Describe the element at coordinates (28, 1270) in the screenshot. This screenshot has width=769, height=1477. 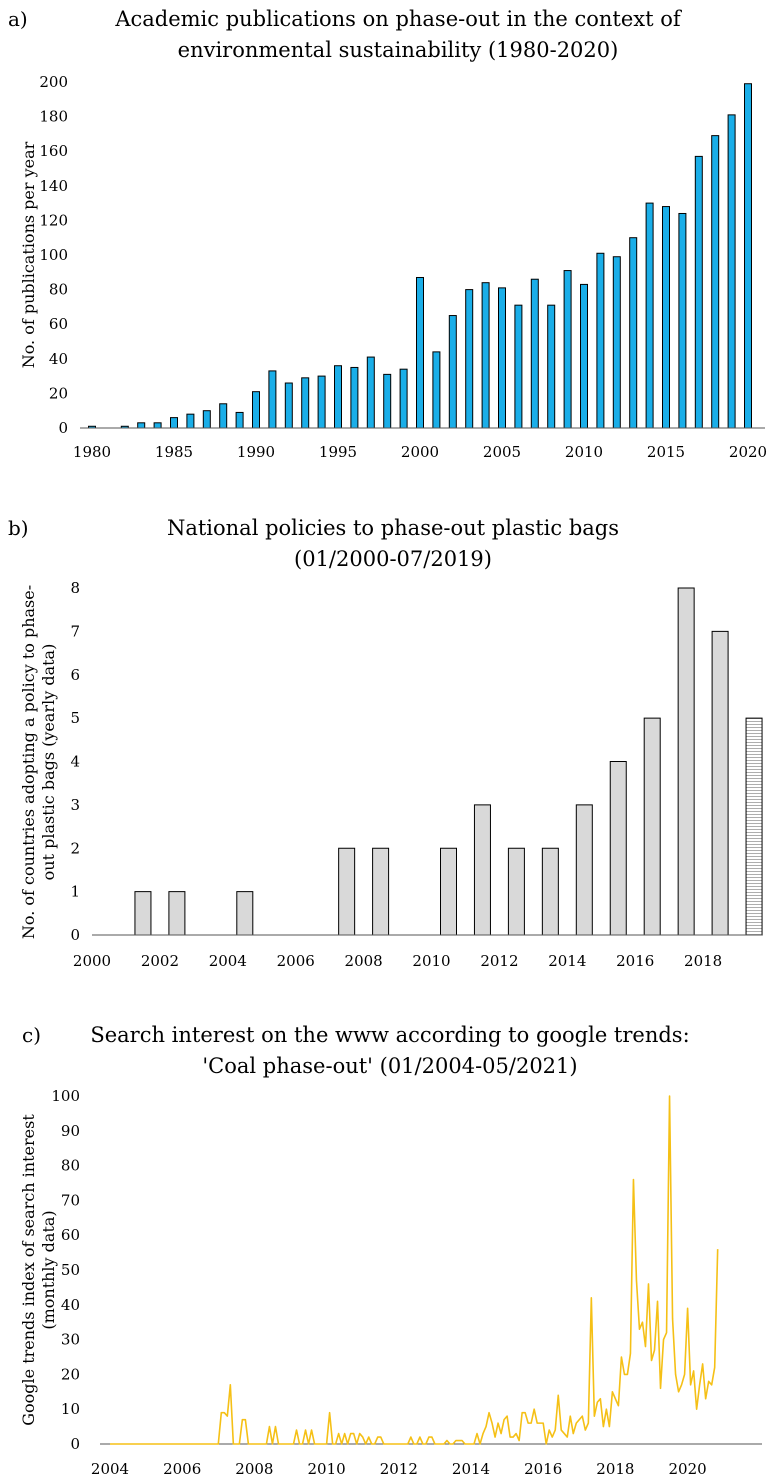
I see `y-axis-label: Google trends index of search interest` at that location.